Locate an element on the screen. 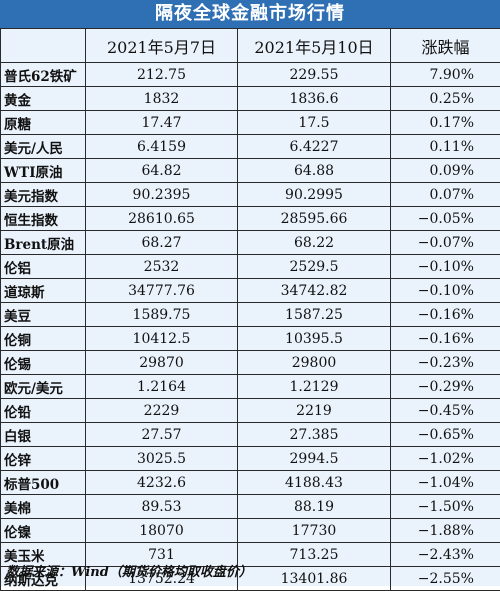 The height and width of the screenshot is (591, 500). change-percent: −1.04% is located at coordinates (445, 483).